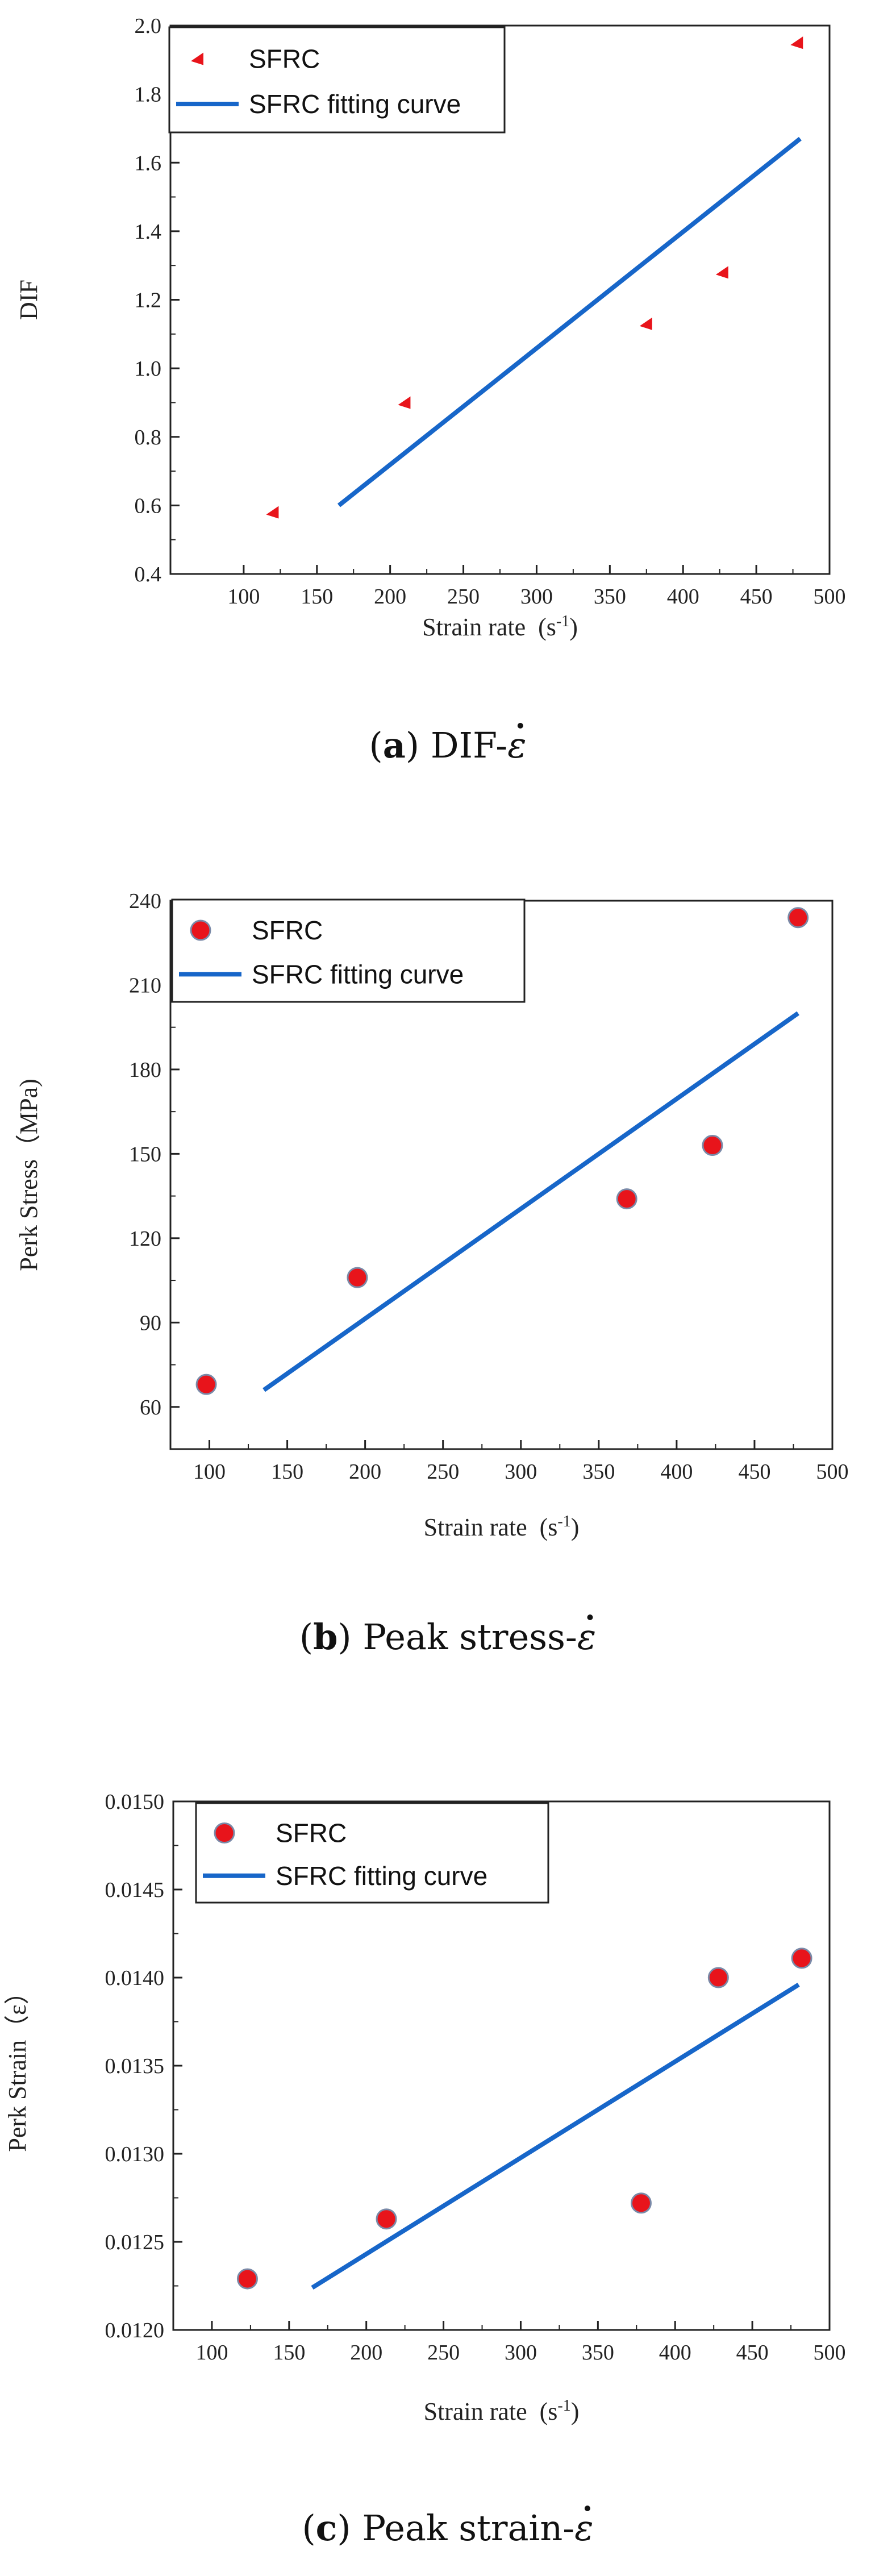  What do you see at coordinates (145, 985) in the screenshot?
I see `y-tick-label: 210` at bounding box center [145, 985].